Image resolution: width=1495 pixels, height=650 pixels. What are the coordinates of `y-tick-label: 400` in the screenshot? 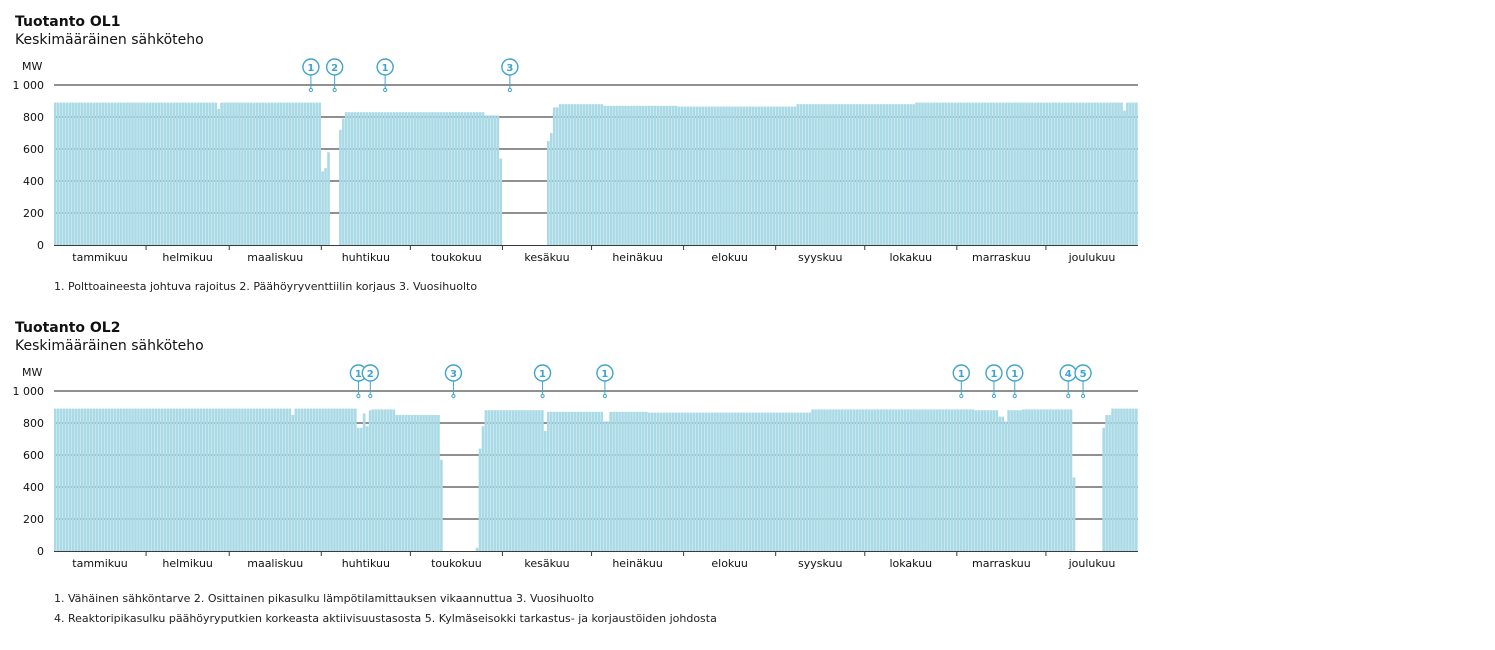 It's located at (33, 181).